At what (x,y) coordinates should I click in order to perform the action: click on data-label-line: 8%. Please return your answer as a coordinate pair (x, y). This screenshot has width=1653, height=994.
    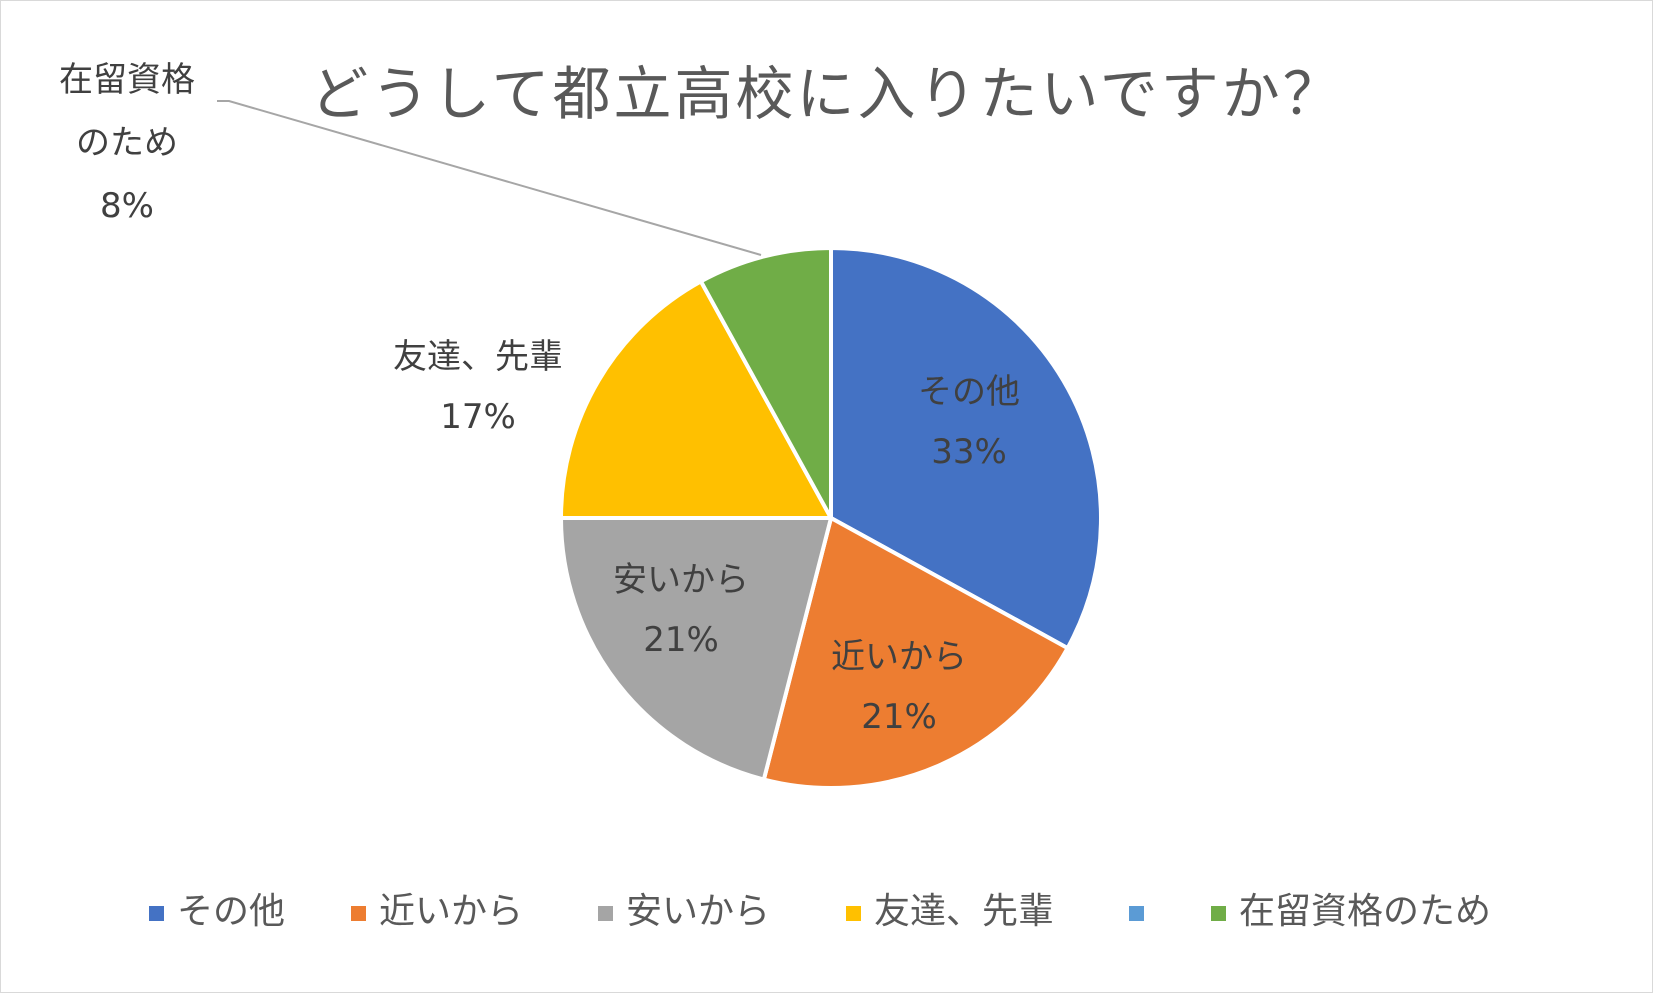
    Looking at the image, I should click on (127, 206).